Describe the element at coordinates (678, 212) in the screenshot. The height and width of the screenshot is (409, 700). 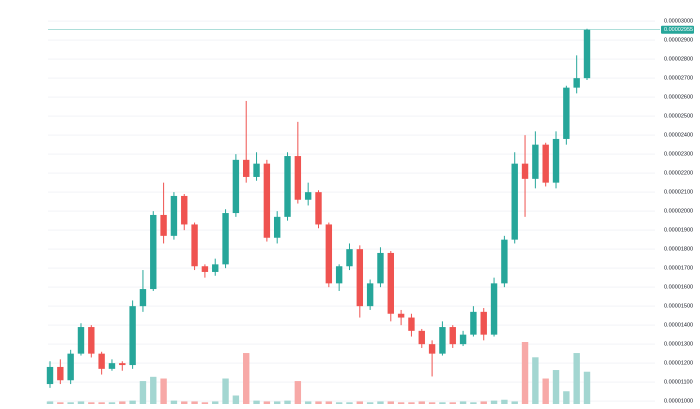
I see `y-tick-label: 0.00002000` at that location.